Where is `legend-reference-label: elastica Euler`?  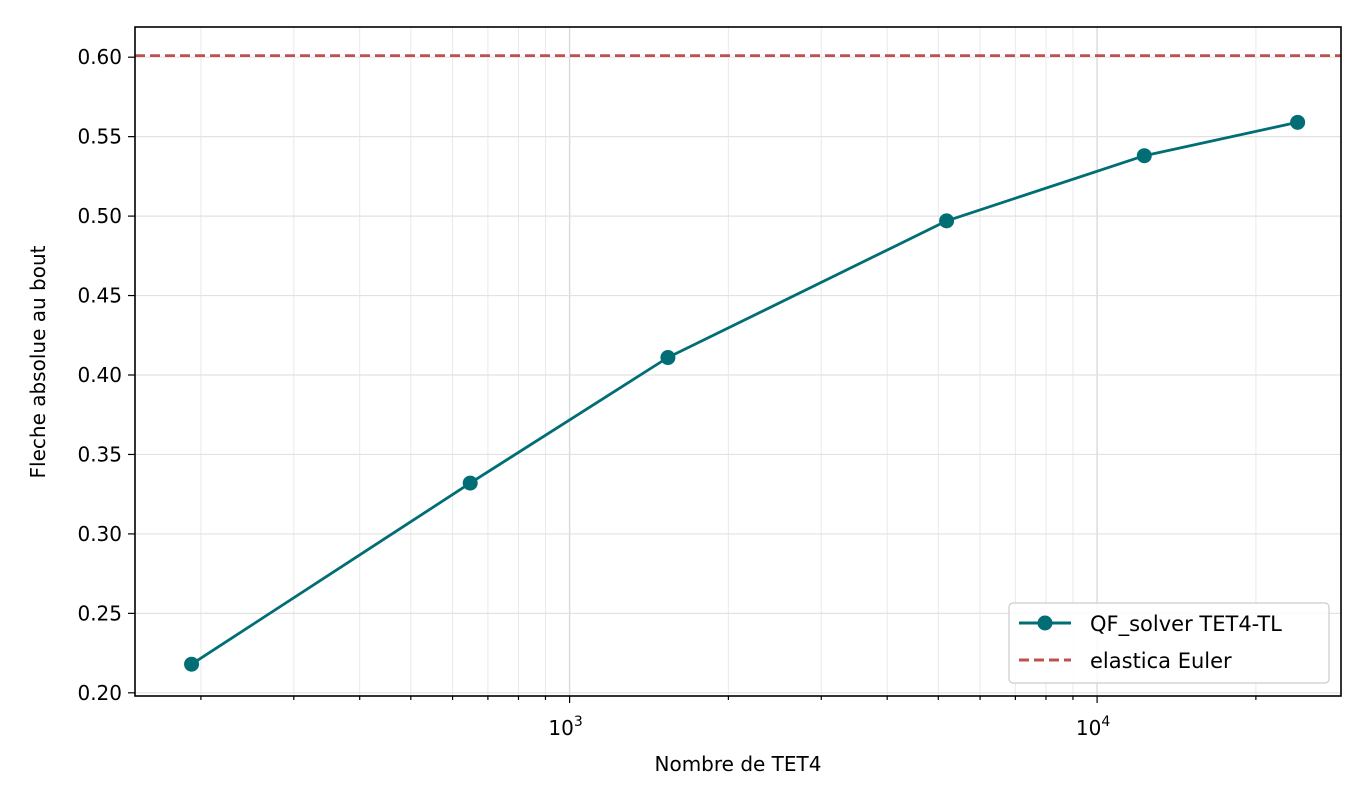
legend-reference-label: elastica Euler is located at coordinates (1161, 661).